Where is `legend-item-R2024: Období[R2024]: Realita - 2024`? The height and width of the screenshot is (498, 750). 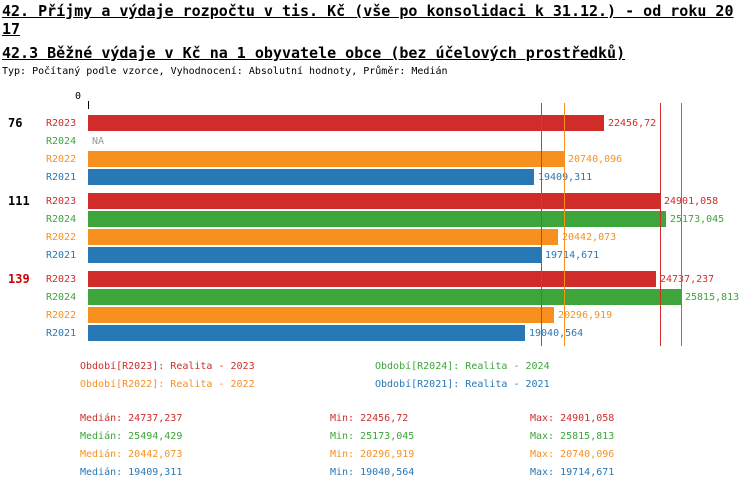
legend-item-R2024: Období[R2024]: Realita - 2024 is located at coordinates (462, 366).